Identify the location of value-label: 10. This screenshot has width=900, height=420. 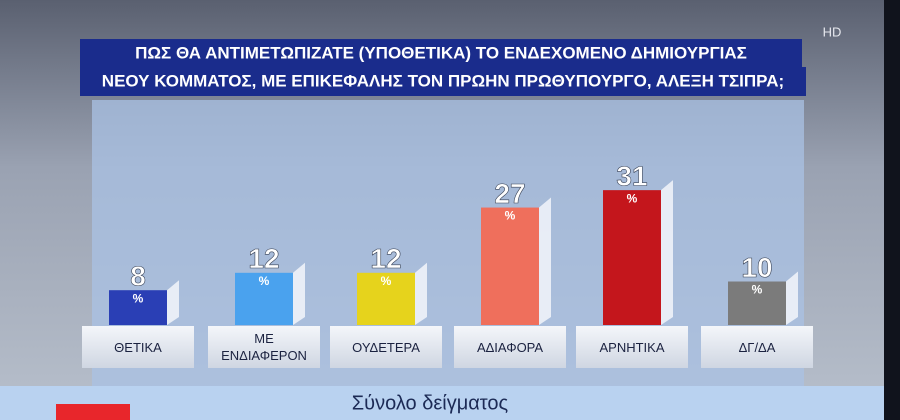
(756, 267).